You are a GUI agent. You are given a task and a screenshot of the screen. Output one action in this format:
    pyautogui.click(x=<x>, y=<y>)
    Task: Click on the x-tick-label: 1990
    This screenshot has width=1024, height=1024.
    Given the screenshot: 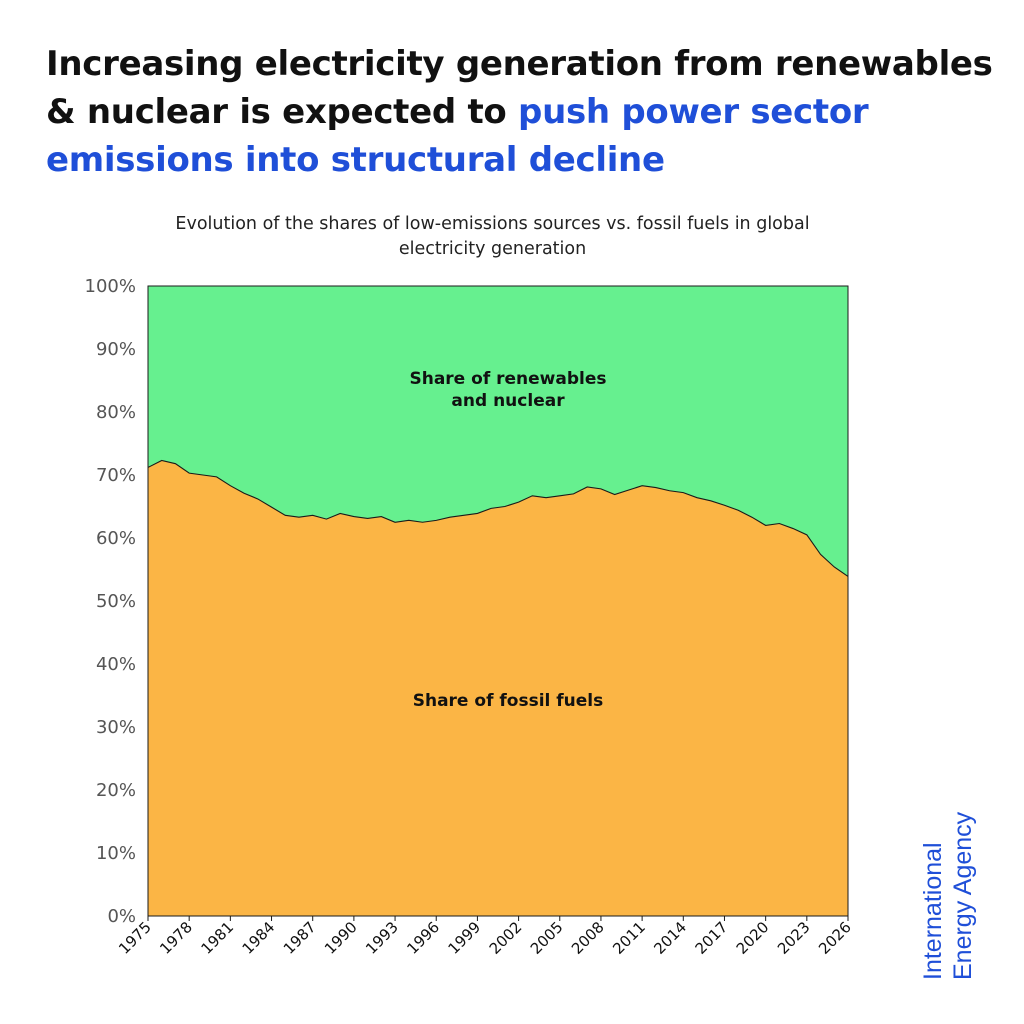 What is the action you would take?
    pyautogui.click(x=341, y=938)
    